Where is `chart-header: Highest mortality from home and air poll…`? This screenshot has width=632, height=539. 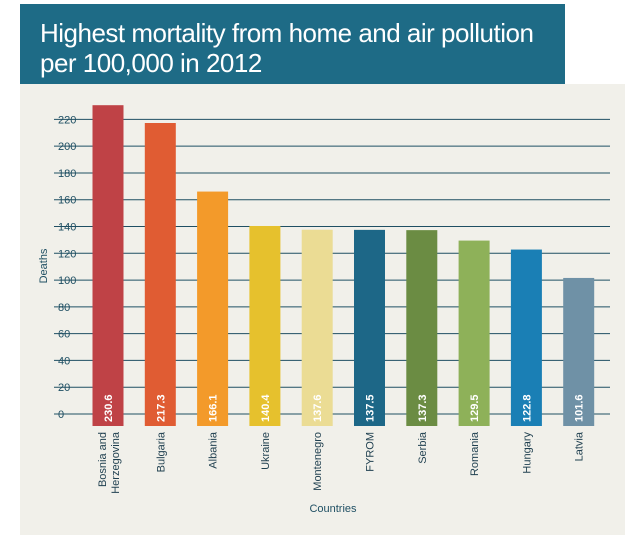 chart-header: Highest mortality from home and air poll… is located at coordinates (292, 44).